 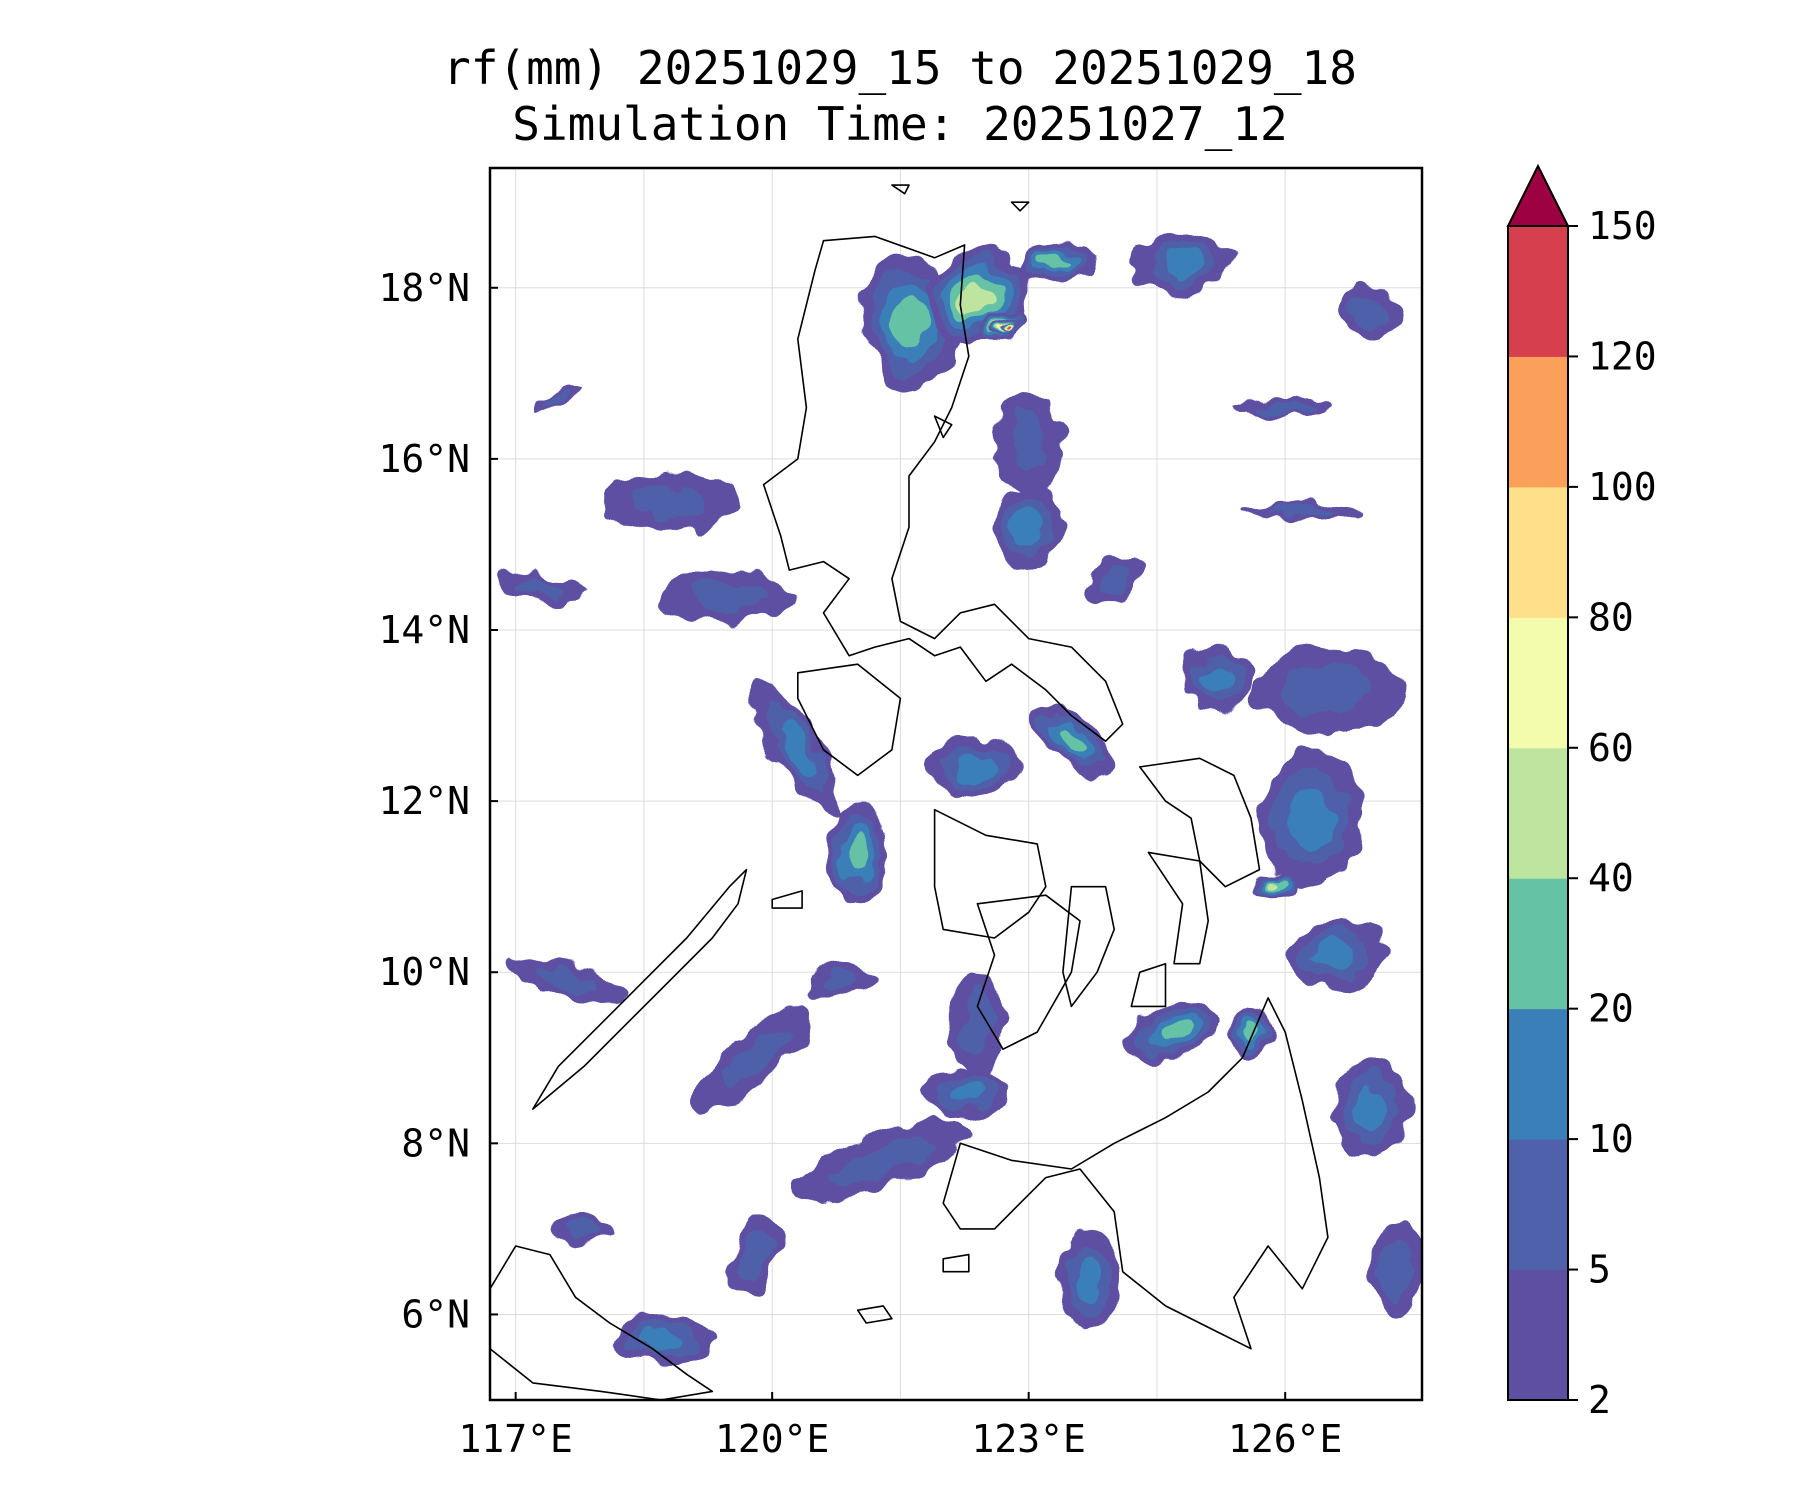 What do you see at coordinates (1622, 487) in the screenshot?
I see `colorbar-label: 100` at bounding box center [1622, 487].